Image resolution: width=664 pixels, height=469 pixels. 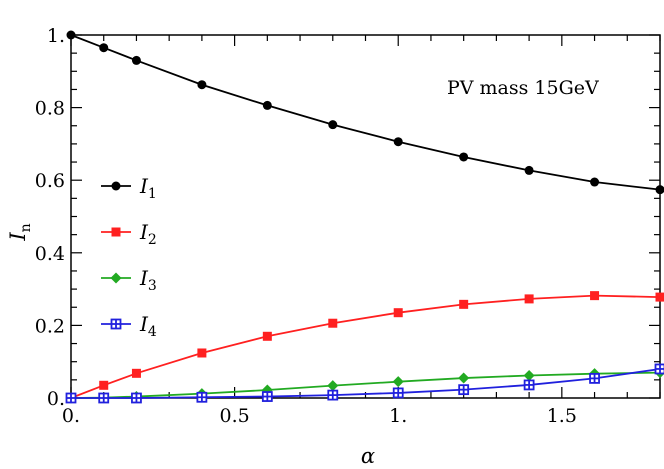 What do you see at coordinates (398, 416) in the screenshot?
I see `x-tick-label: 1.` at bounding box center [398, 416].